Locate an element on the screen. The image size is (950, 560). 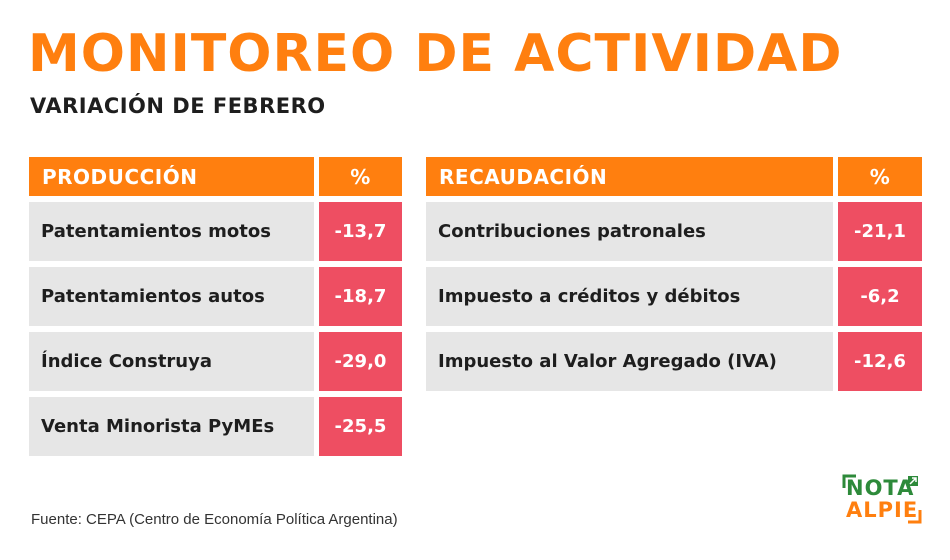
table-row: Impuesto a créditos y débitos -6,2 is located at coordinates (674, 296).